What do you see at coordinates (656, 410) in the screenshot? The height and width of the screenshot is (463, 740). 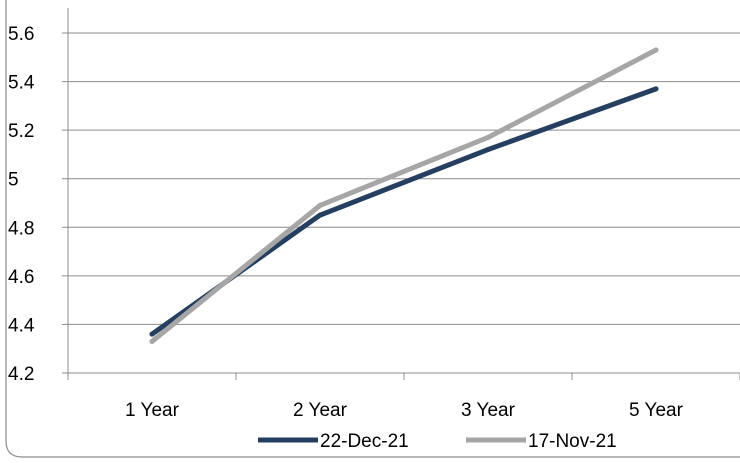 I see `x-tick-label: 5 Year` at bounding box center [656, 410].